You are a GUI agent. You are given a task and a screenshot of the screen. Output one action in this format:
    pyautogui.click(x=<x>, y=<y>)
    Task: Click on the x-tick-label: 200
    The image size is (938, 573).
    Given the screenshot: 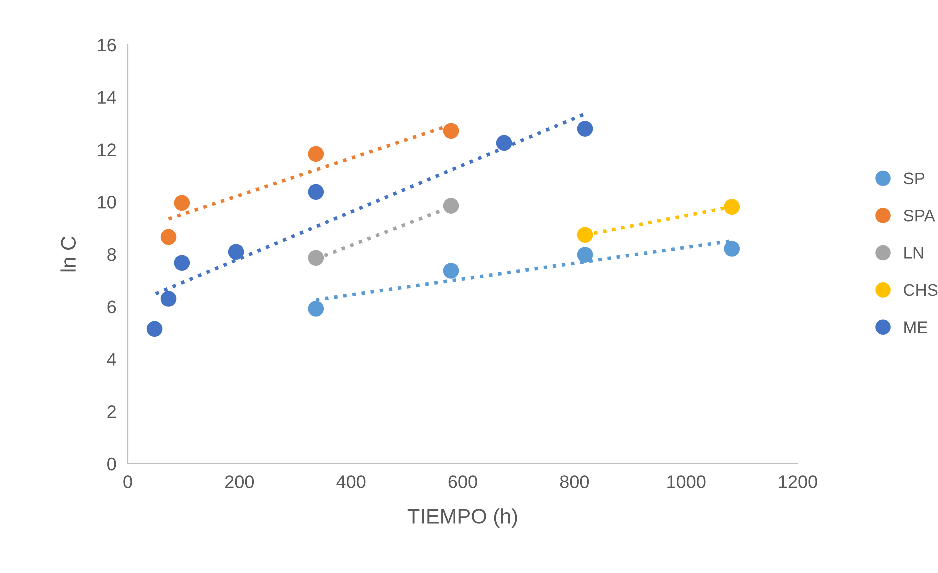 What is the action you would take?
    pyautogui.click(x=240, y=482)
    